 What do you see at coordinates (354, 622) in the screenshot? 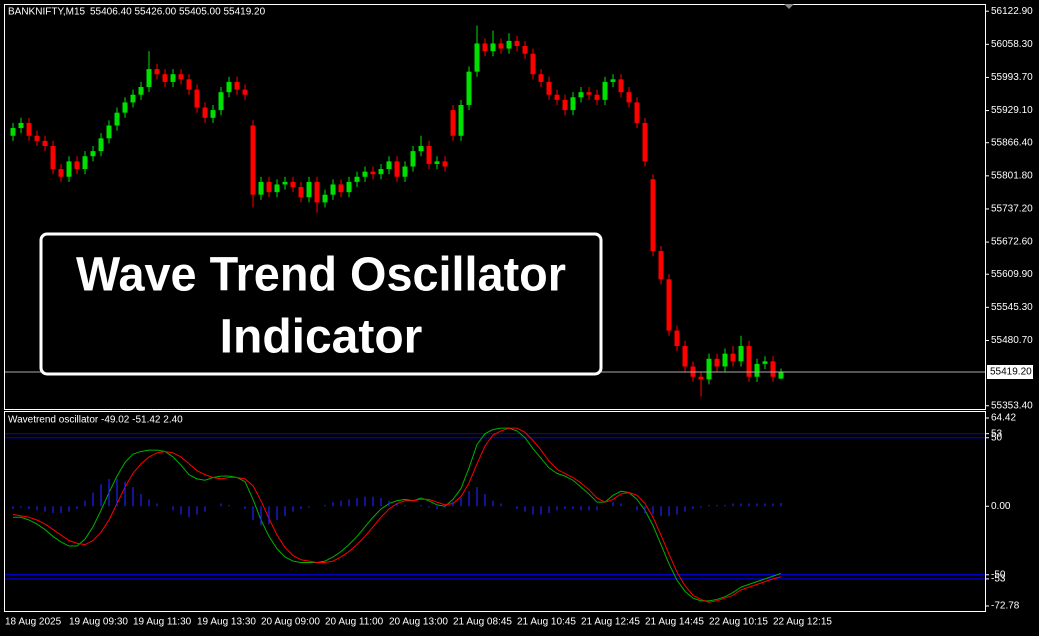
I see `x-tick-label: 20 Aug 11:00` at bounding box center [354, 622].